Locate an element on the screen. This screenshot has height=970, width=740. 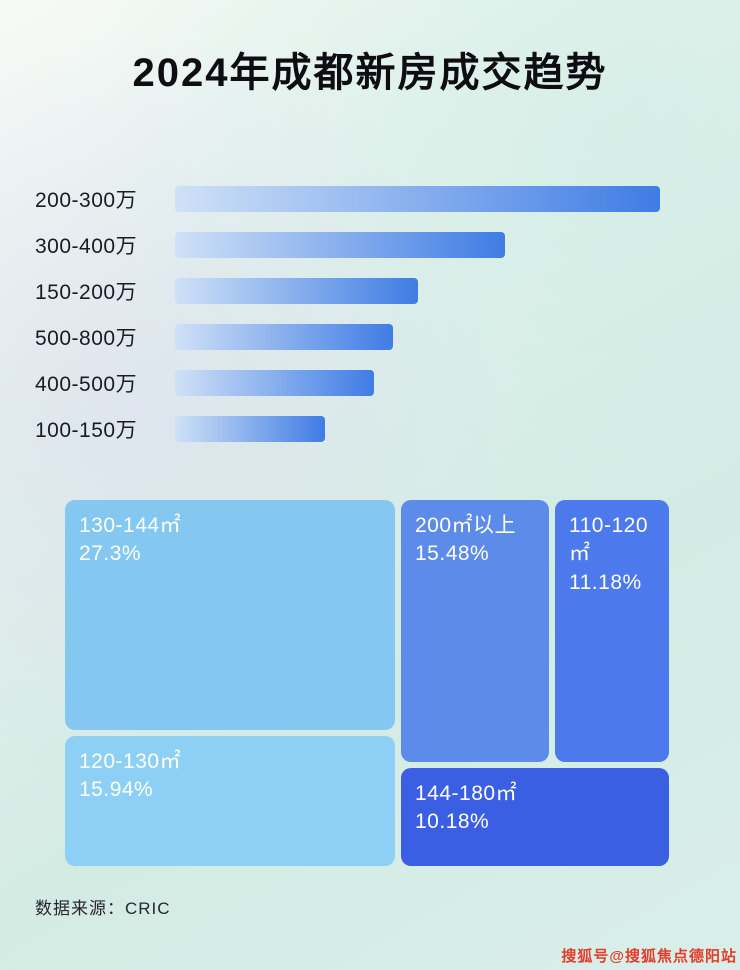
bar-row: 200-300万 is located at coordinates (360, 199).